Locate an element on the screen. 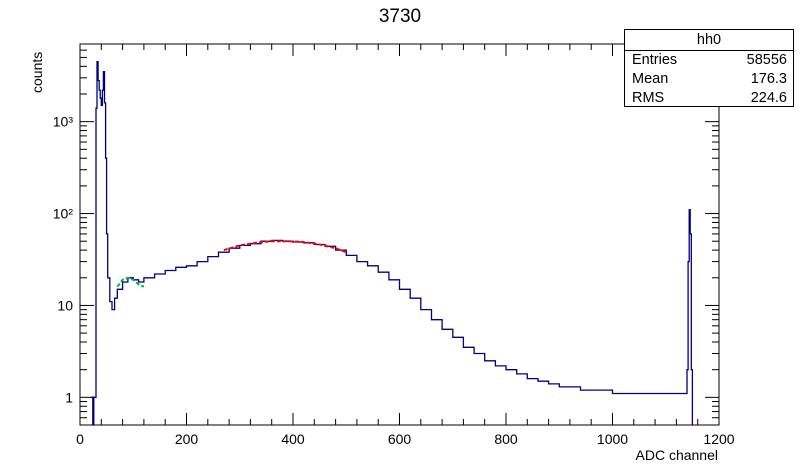 The image size is (800, 475). x-axis-label: ADC channel is located at coordinates (677, 455).